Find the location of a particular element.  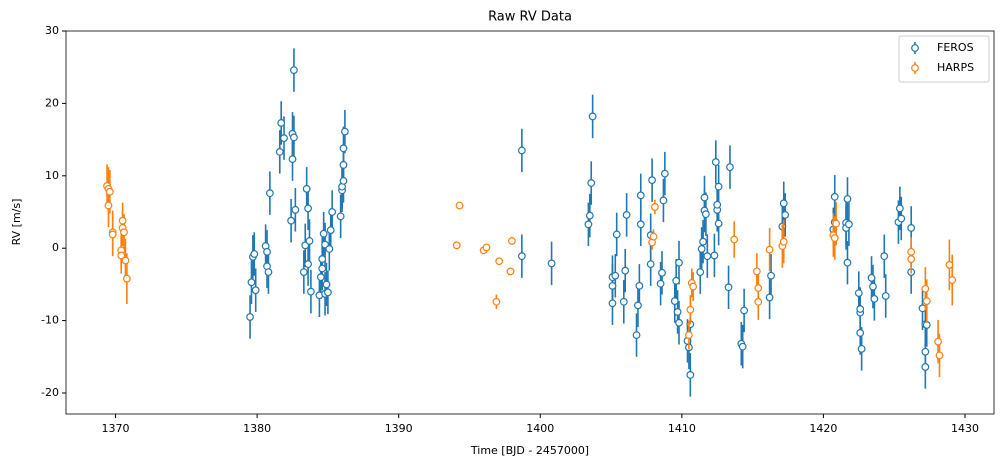

x-tick-label: 1420 is located at coordinates (823, 428).